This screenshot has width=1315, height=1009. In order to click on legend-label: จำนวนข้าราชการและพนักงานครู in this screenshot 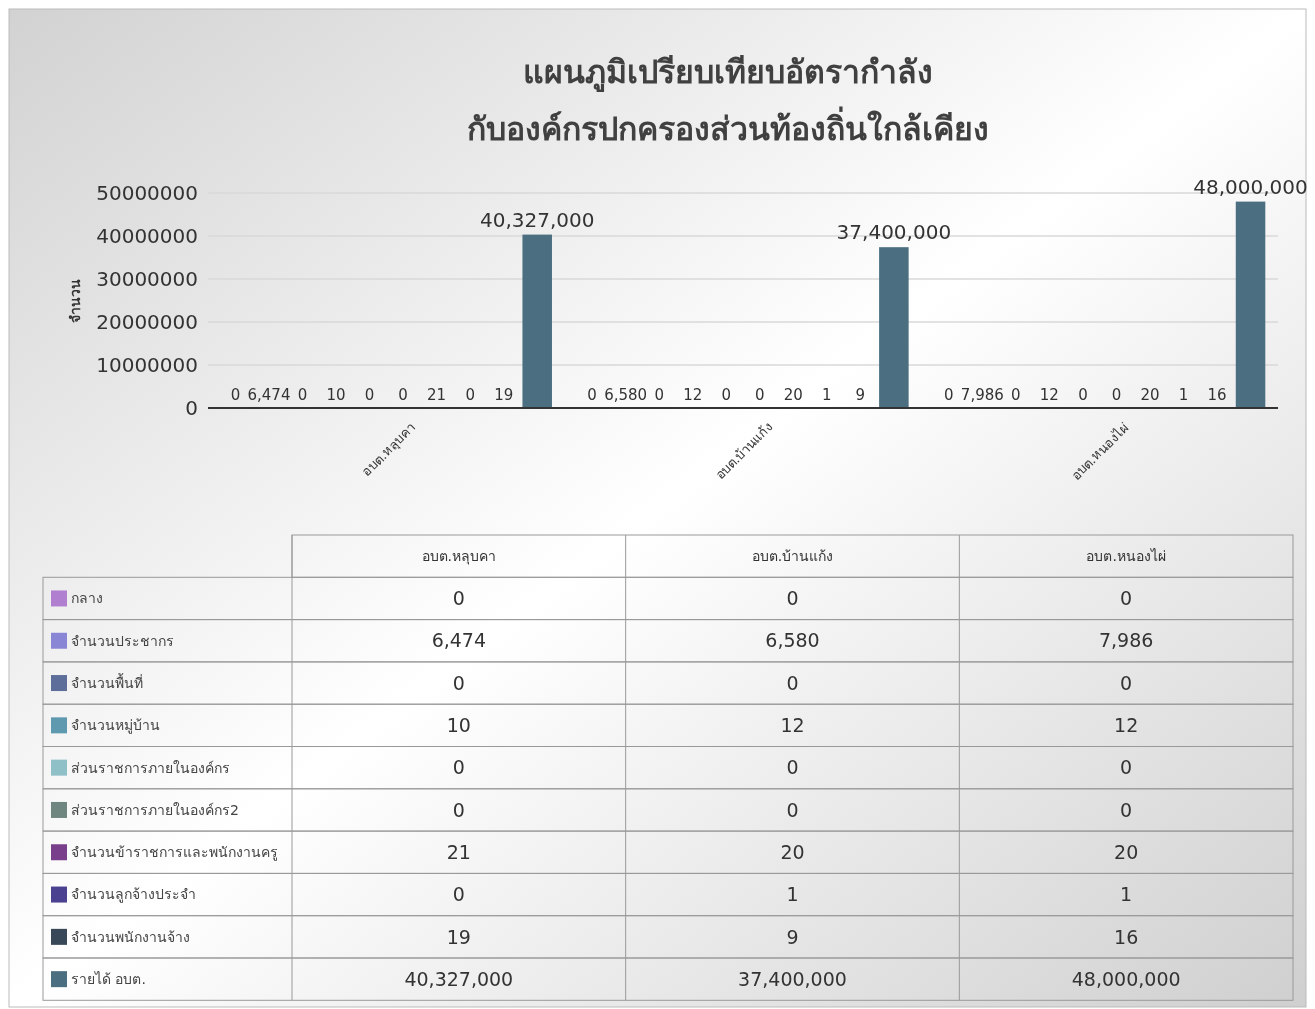, I will do `click(174, 853)`.